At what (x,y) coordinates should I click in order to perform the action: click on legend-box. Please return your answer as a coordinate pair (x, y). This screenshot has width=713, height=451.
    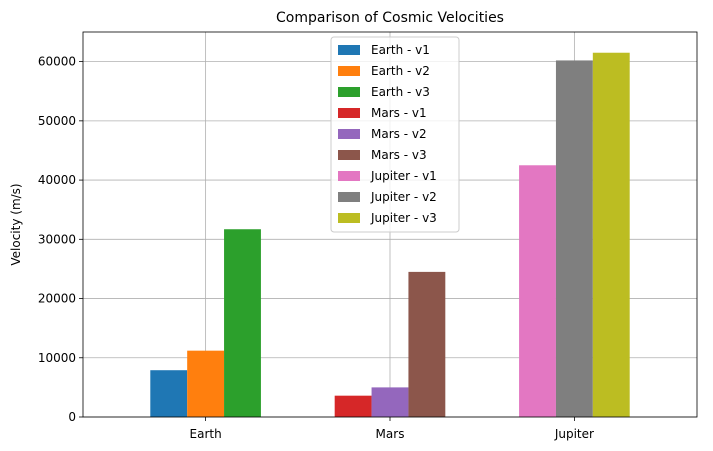
    Looking at the image, I should click on (395, 134).